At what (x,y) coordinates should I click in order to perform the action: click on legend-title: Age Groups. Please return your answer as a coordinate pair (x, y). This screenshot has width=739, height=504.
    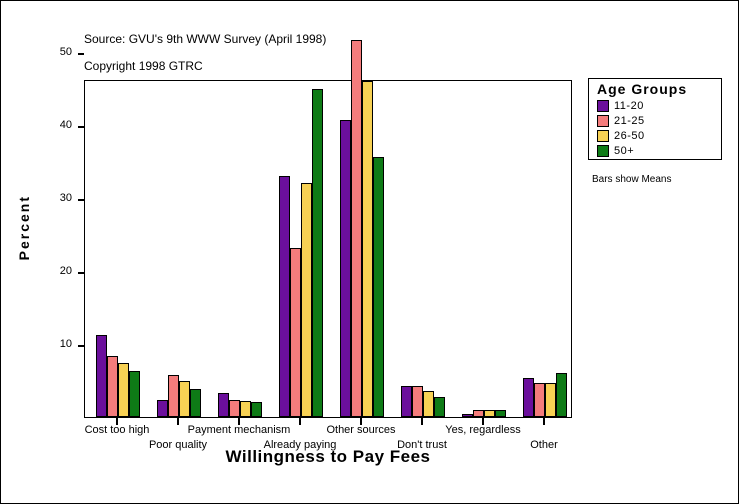
    Looking at the image, I should click on (642, 89).